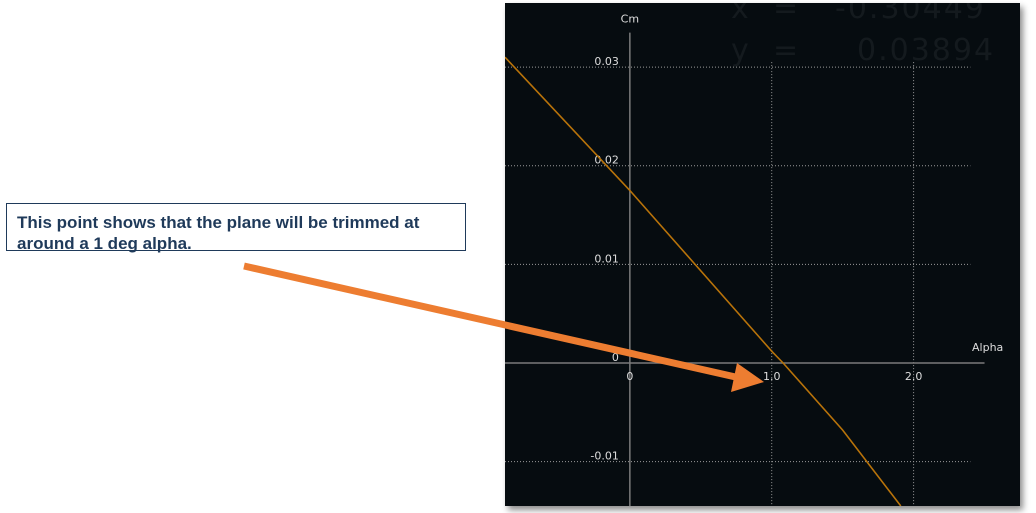  I want to click on readout-y-equals: =, so click(787, 50).